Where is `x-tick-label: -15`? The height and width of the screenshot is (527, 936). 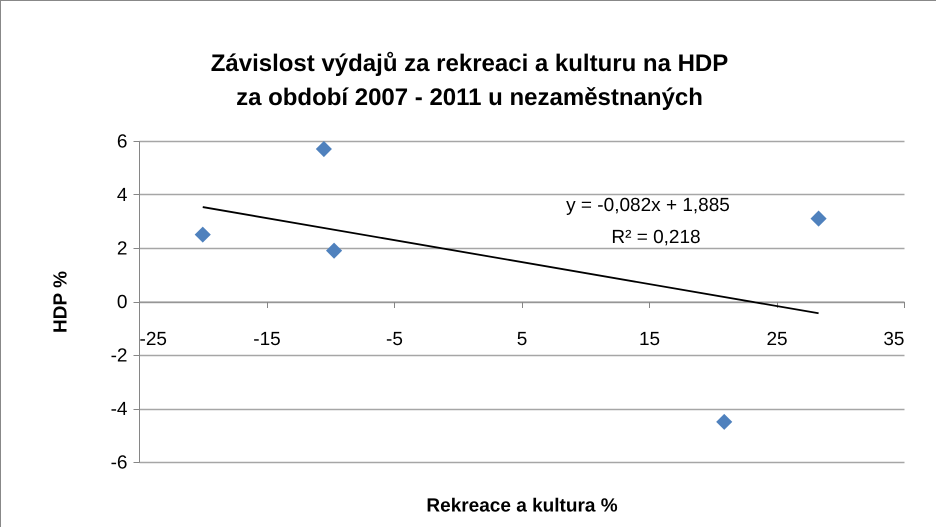 x-tick-label: -15 is located at coordinates (267, 339).